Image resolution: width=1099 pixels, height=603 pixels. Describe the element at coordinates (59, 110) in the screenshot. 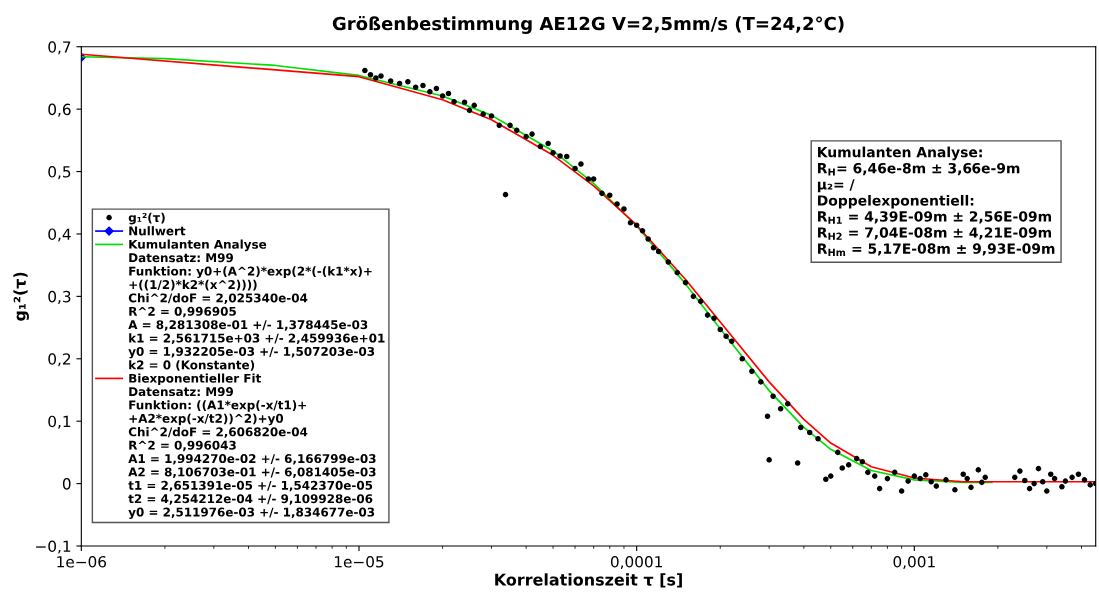

I see `y-tick-label: 0,6` at that location.